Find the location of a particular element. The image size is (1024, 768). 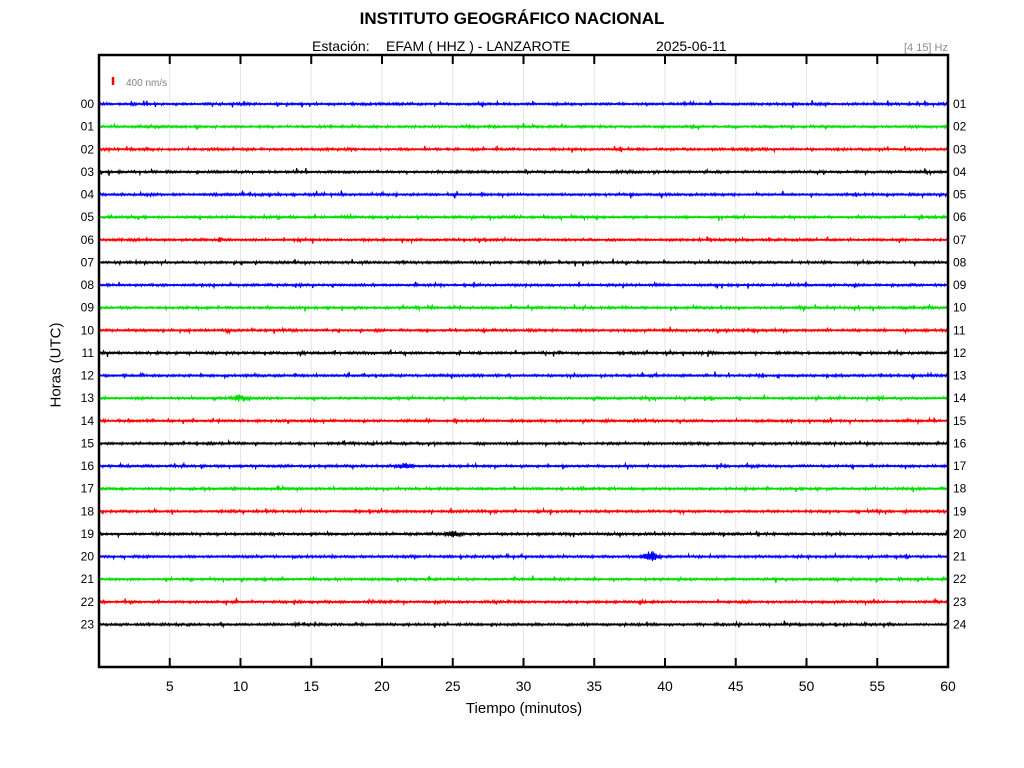

hour-label-left: 11 is located at coordinates (88, 353).